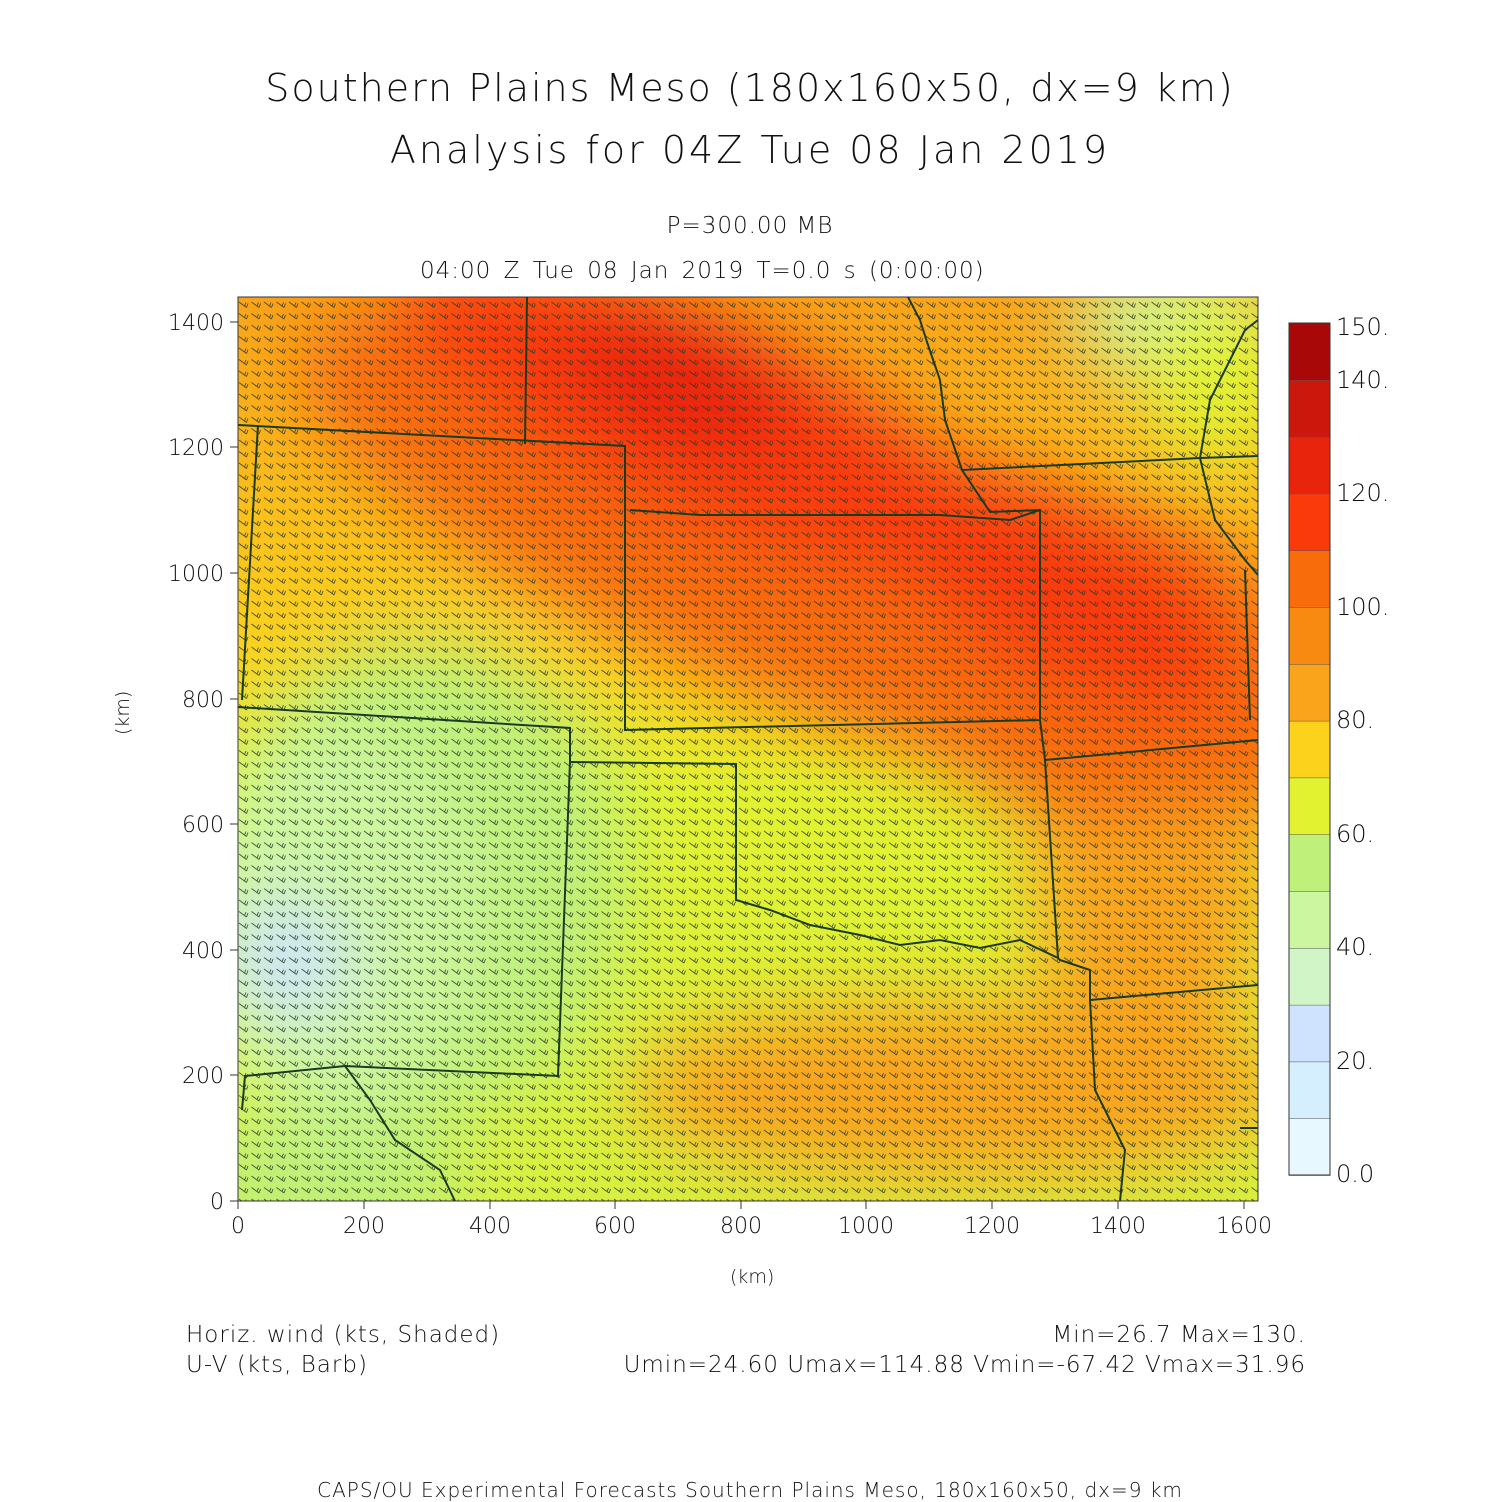  What do you see at coordinates (1363, 380) in the screenshot?
I see `colorbar-label-140: 140.` at bounding box center [1363, 380].